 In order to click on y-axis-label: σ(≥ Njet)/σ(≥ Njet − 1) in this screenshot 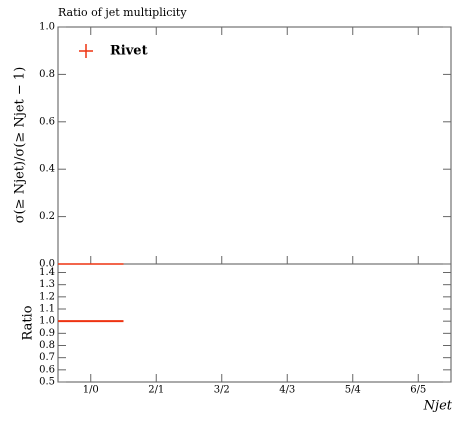, I will do `click(20, 145)`.